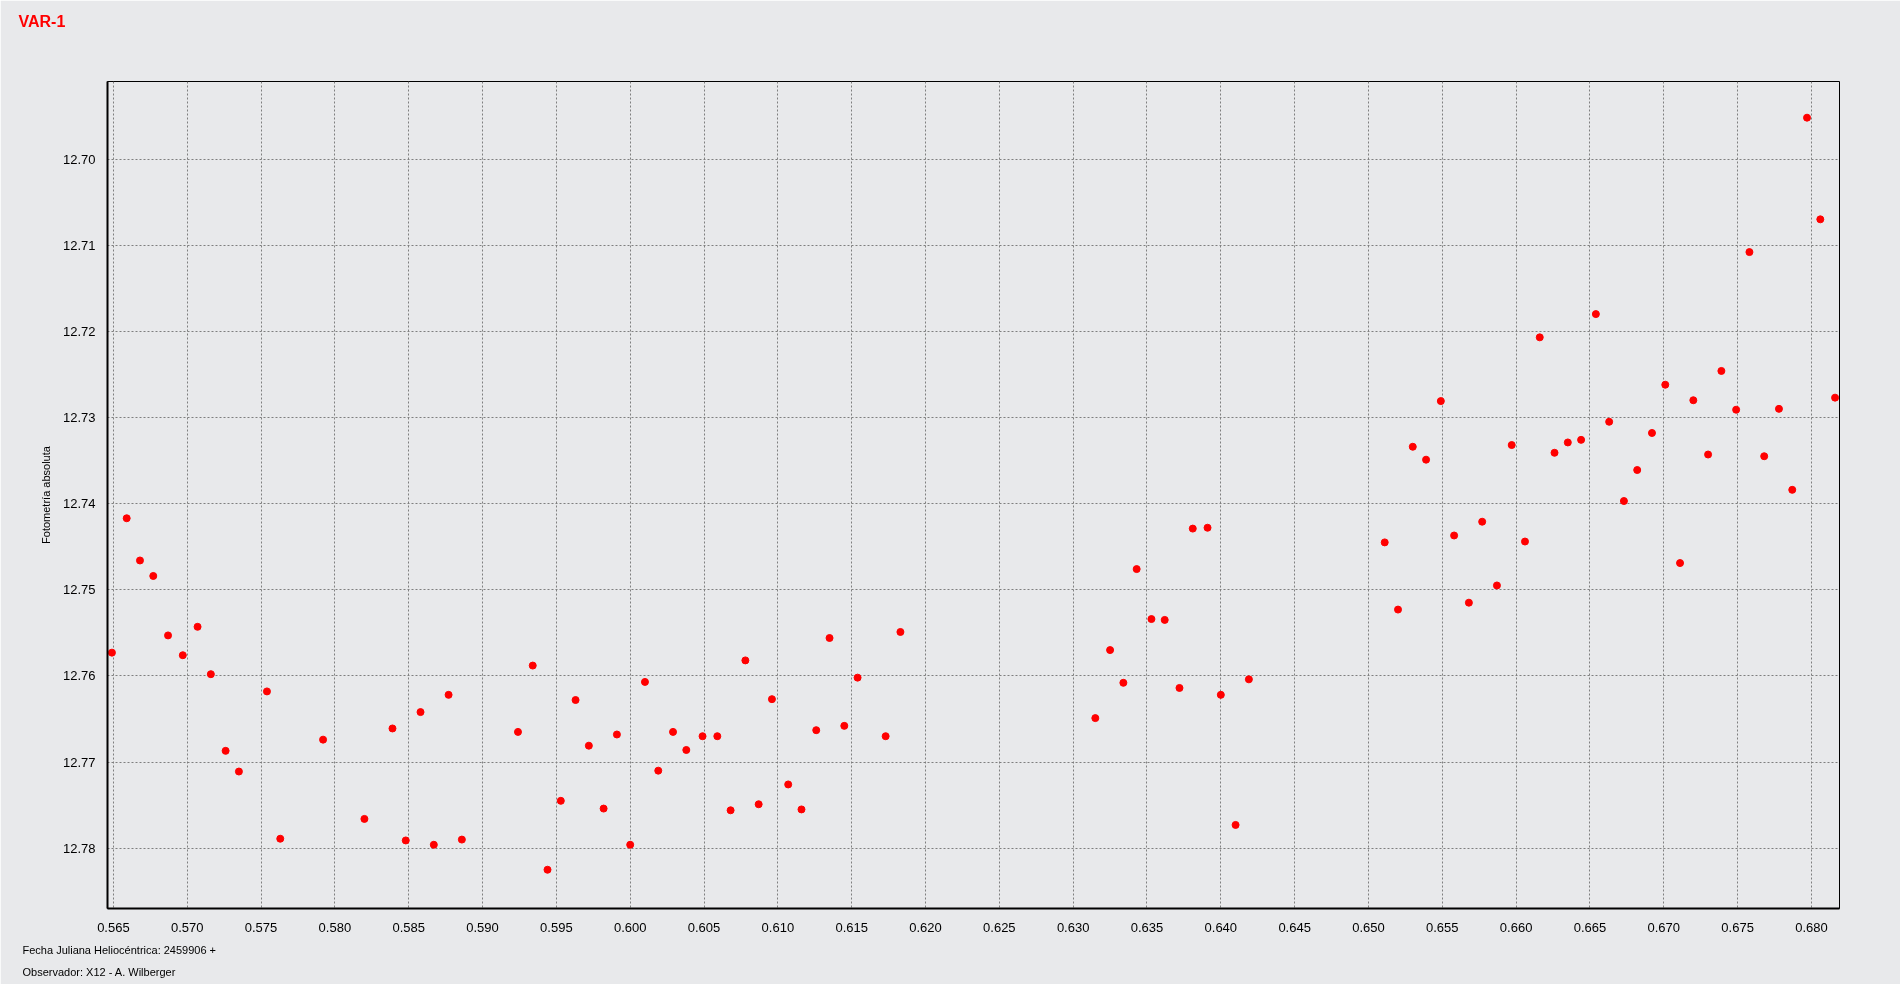  Describe the element at coordinates (1590, 927) in the screenshot. I see `x-tick-label: 0.665` at that location.